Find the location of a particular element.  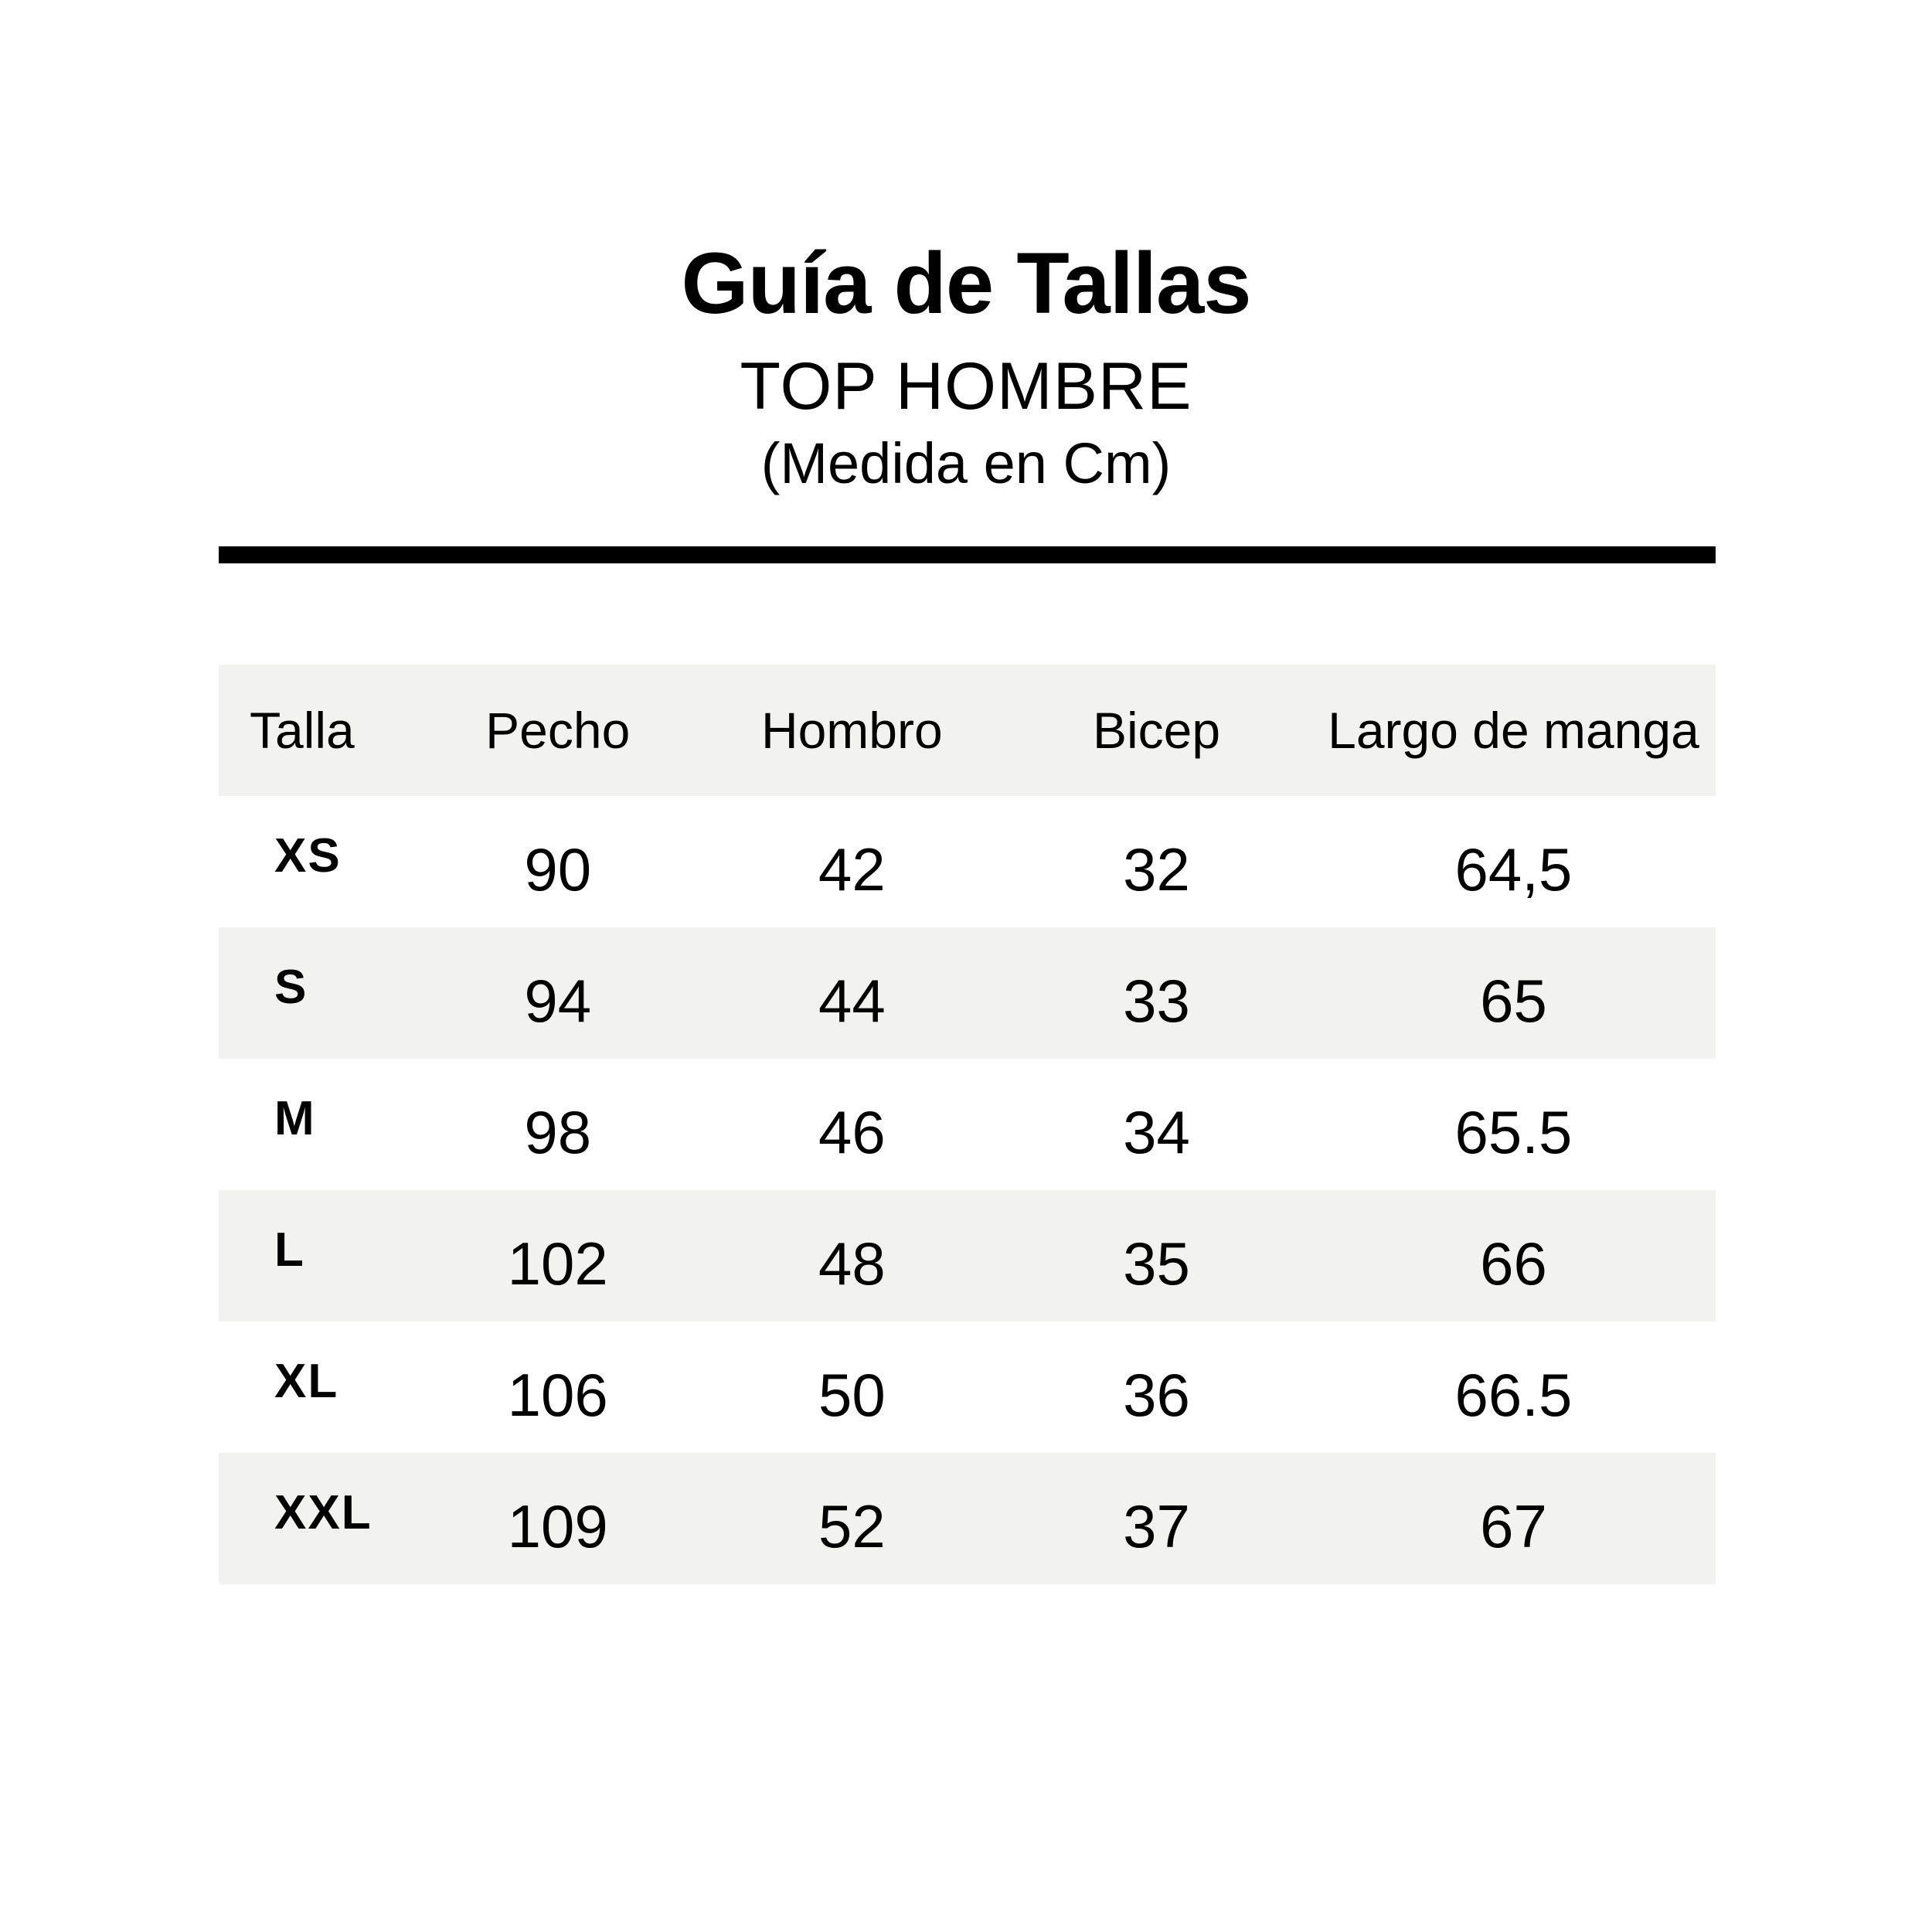

hombro-value: 46 is located at coordinates (852, 1132).